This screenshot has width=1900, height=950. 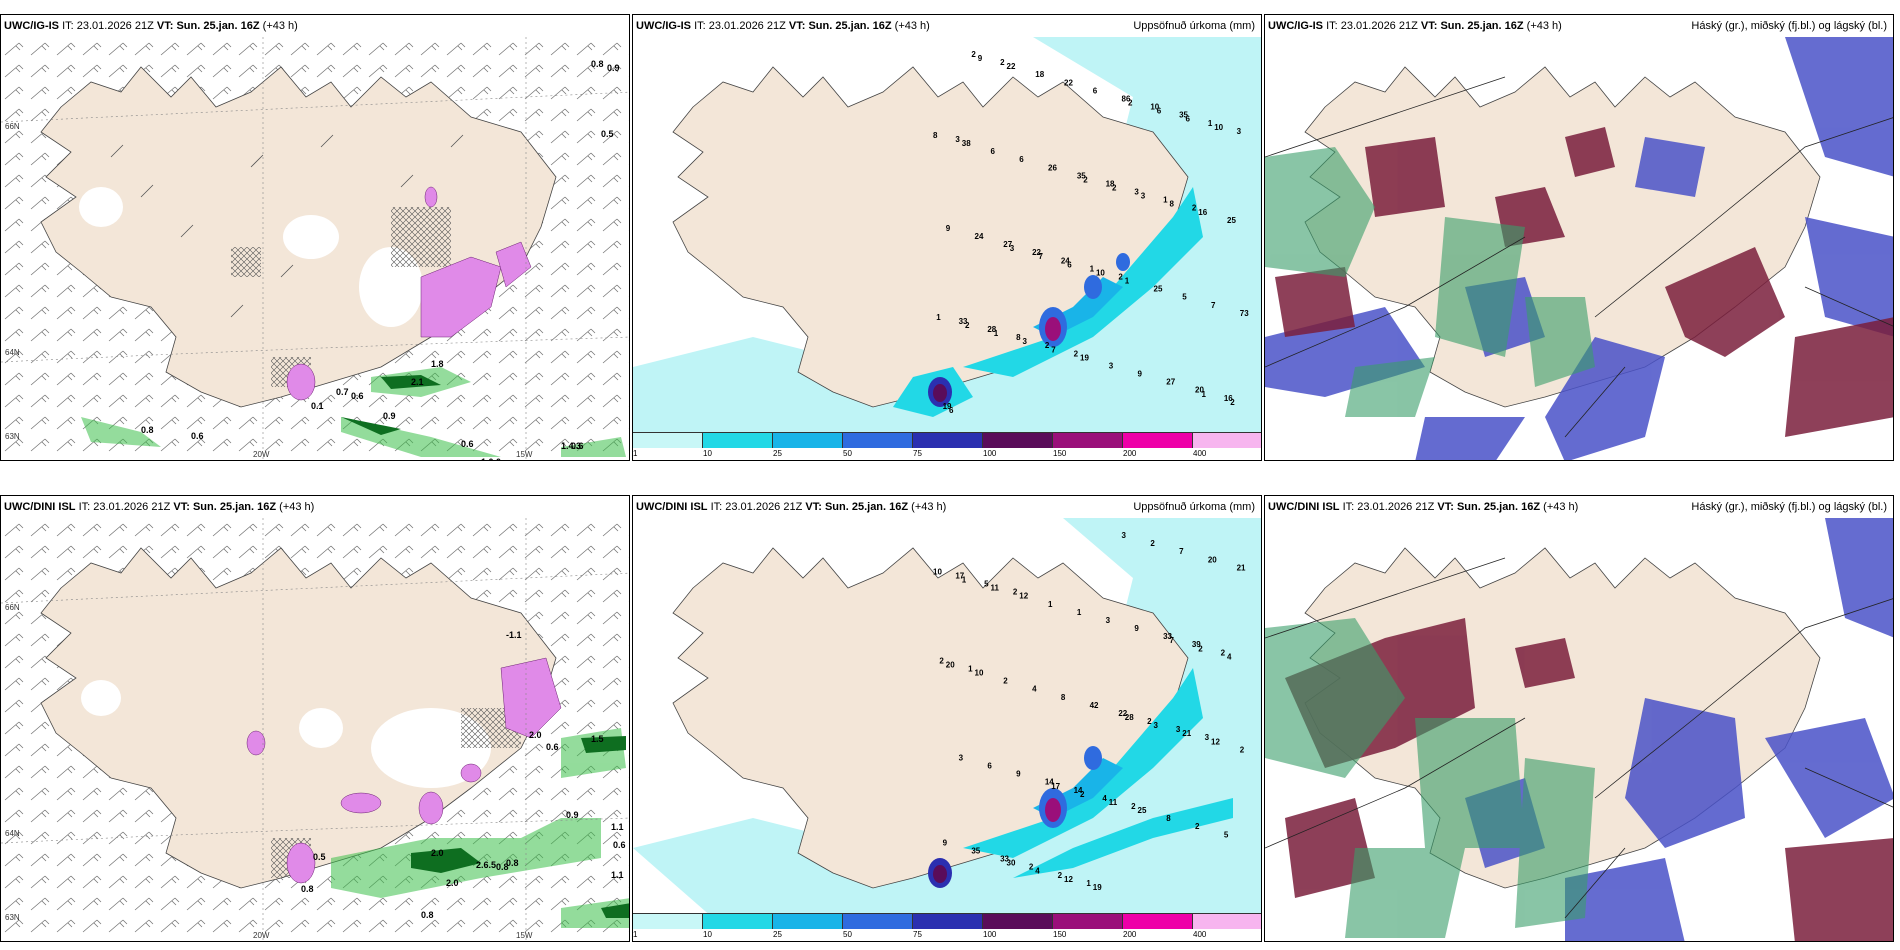 I want to click on rain-heavy, so click(x=520, y=827).